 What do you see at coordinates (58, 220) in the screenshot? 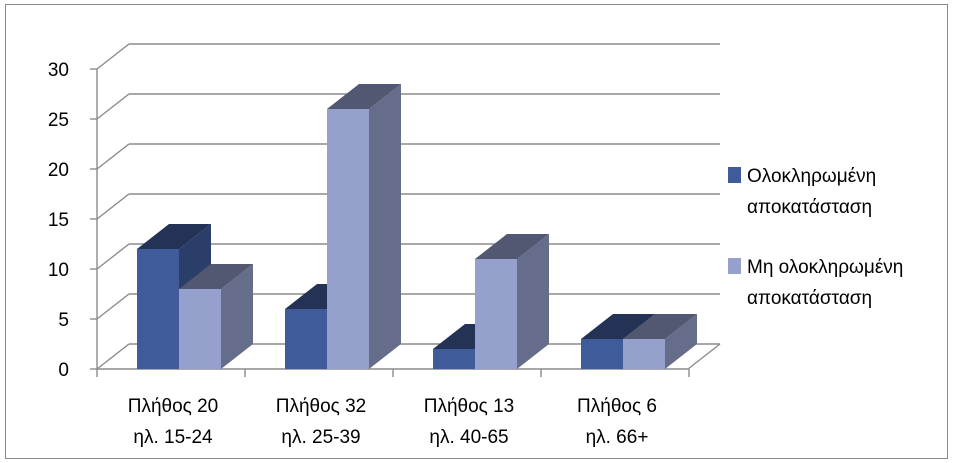
I see `y-tick-label: 15` at bounding box center [58, 220].